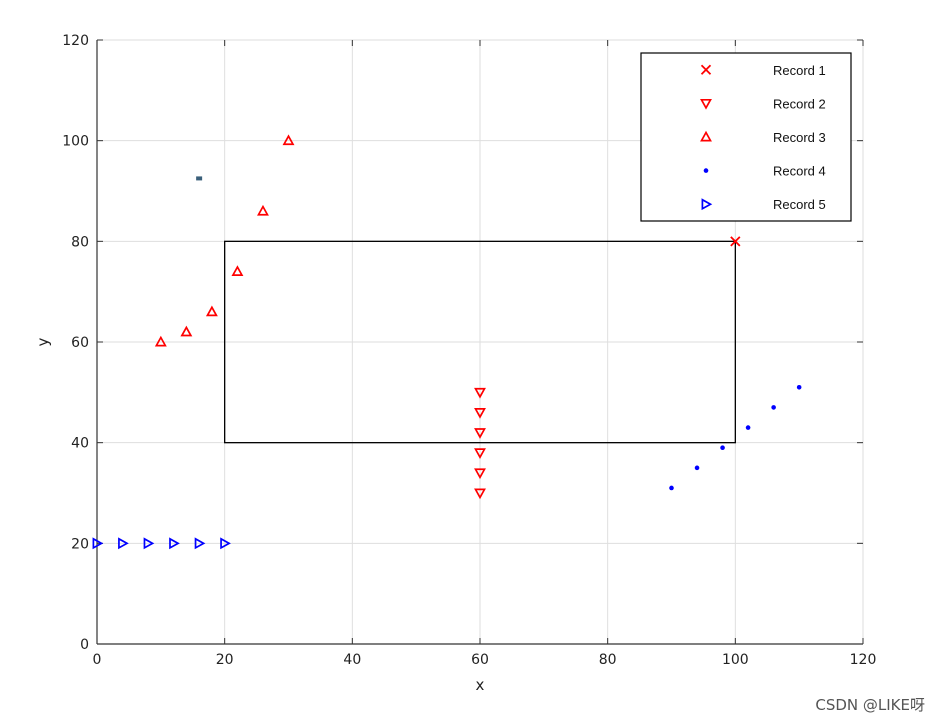 The height and width of the screenshot is (723, 939). I want to click on stray-marker, so click(199, 178).